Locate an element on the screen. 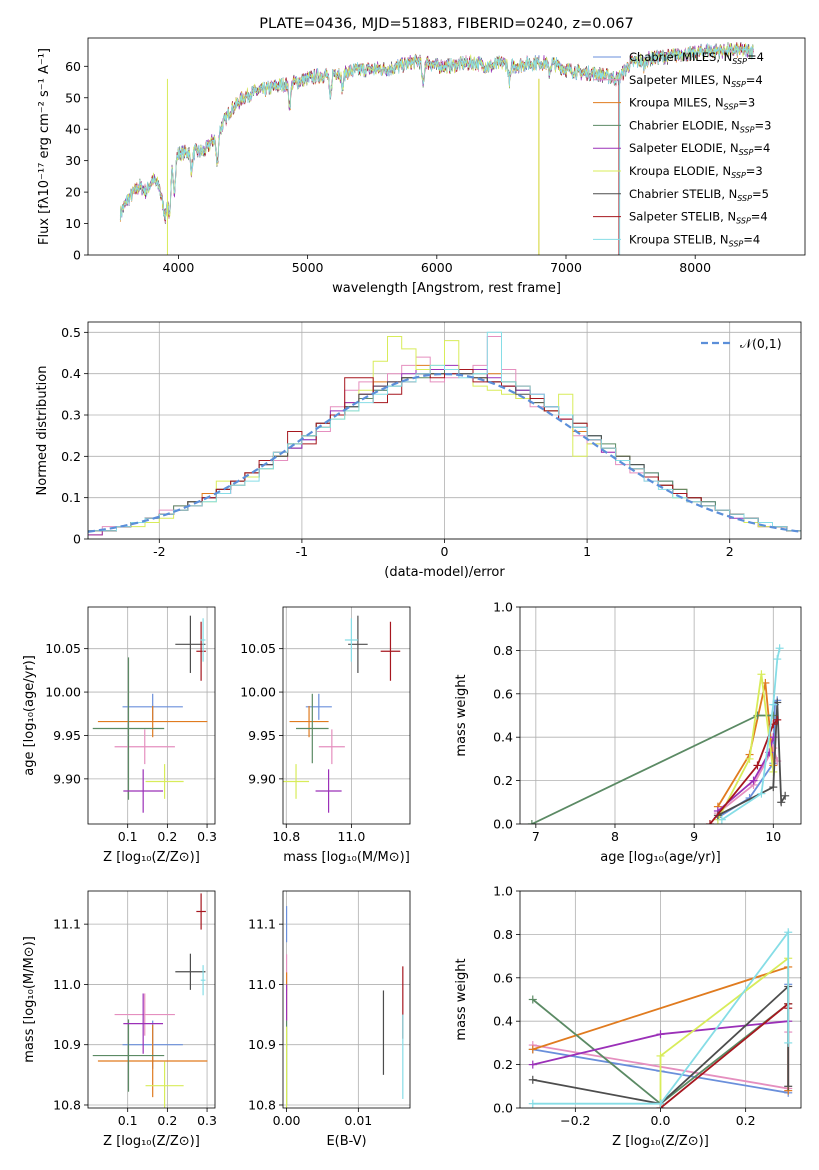 This screenshot has height=1170, width=819. y-axis-label: Normed distribution is located at coordinates (42, 431).